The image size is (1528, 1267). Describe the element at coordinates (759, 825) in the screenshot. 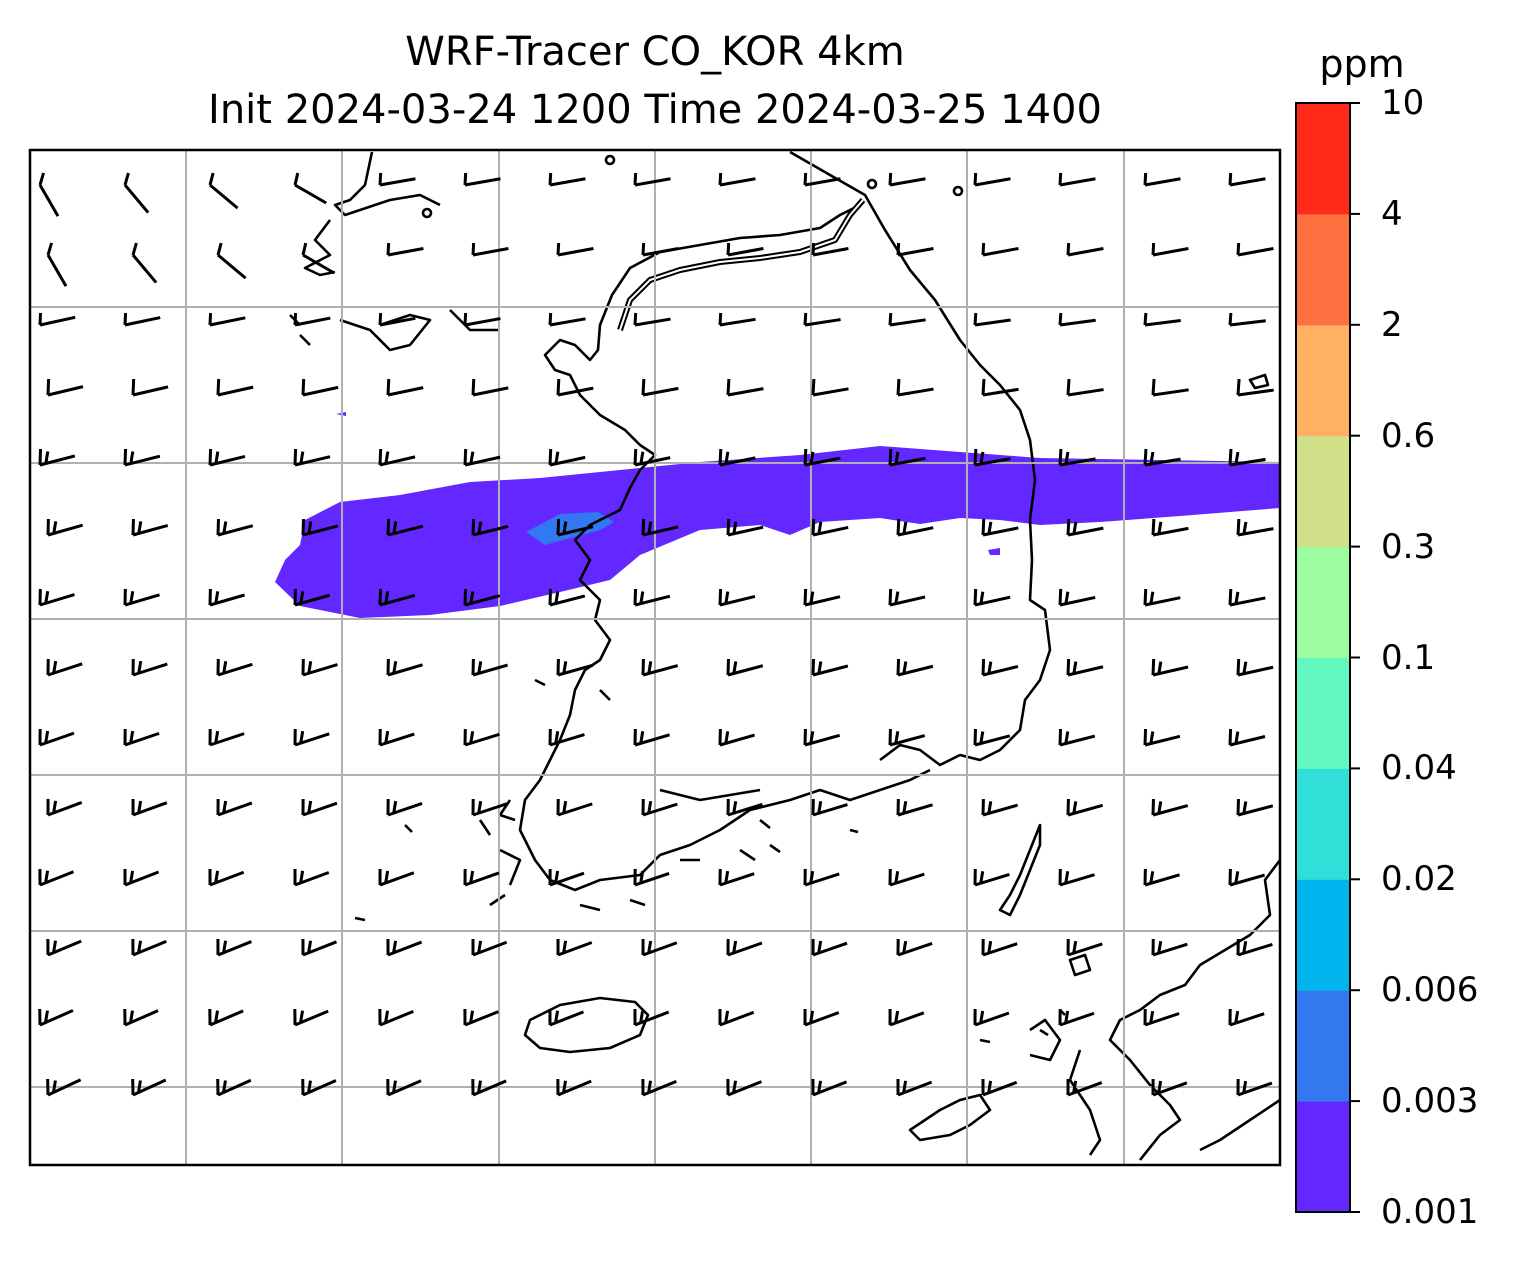

I see `coastline-korea-islands-south` at that location.